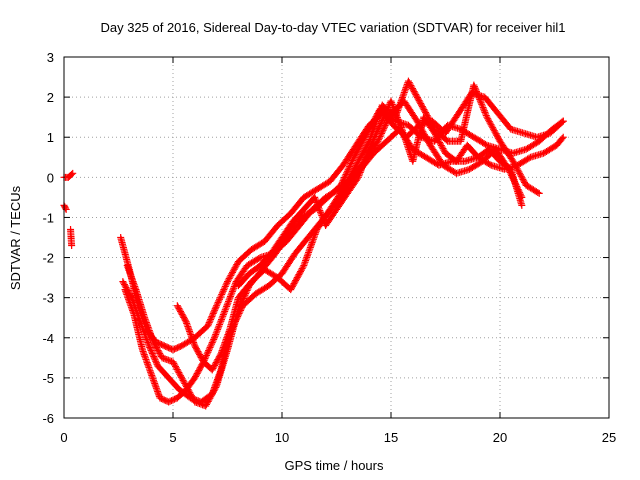 The image size is (640, 480). I want to click on y-tick-label: 3, so click(50, 57).